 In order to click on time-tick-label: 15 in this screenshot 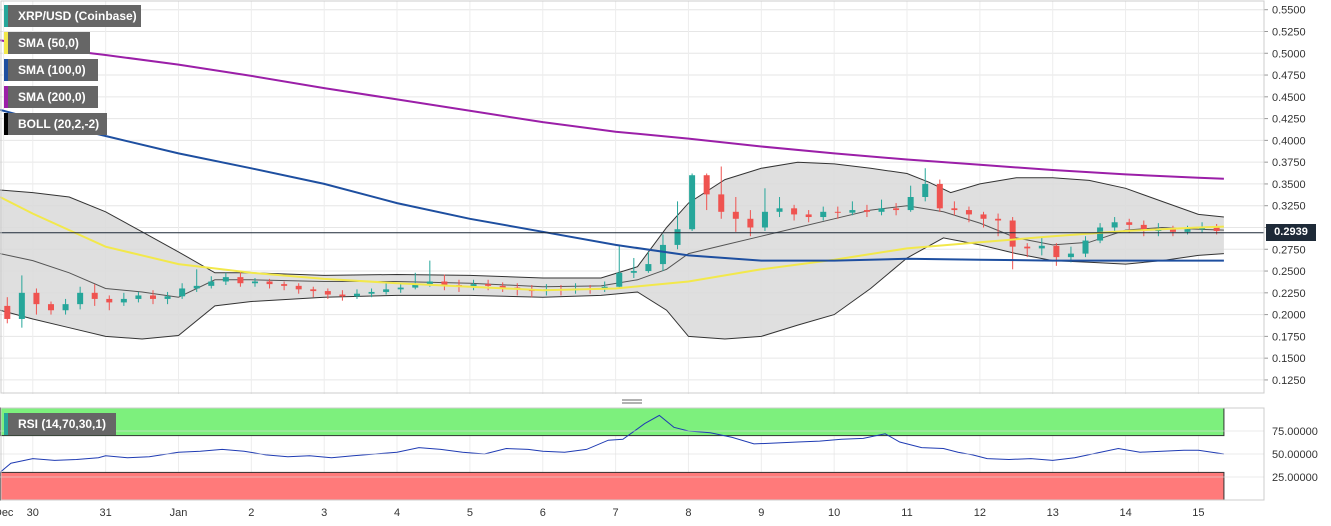, I will do `click(1198, 513)`.